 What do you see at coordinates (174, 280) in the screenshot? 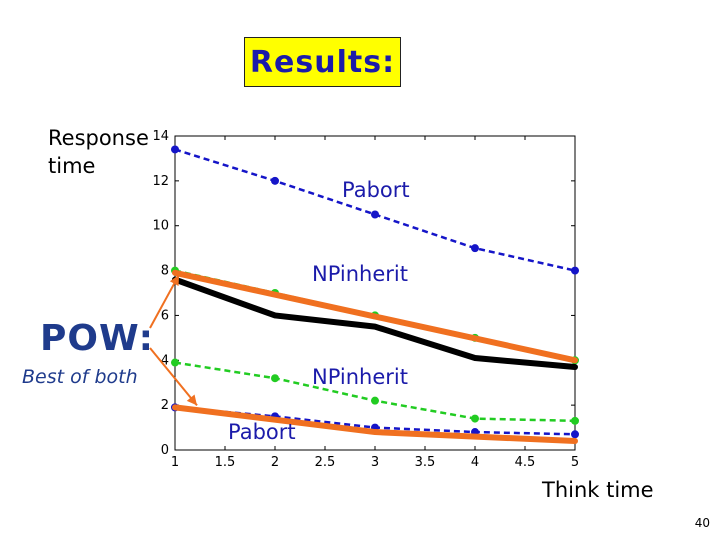
I see `pow-arrow-upper-head` at bounding box center [174, 280].